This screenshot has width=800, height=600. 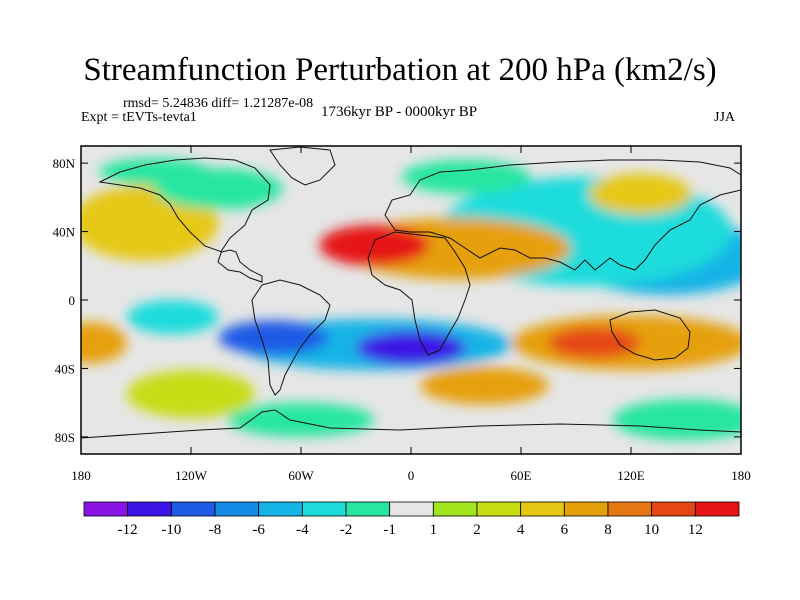 What do you see at coordinates (477, 530) in the screenshot?
I see `colorbar-label: 2` at bounding box center [477, 530].